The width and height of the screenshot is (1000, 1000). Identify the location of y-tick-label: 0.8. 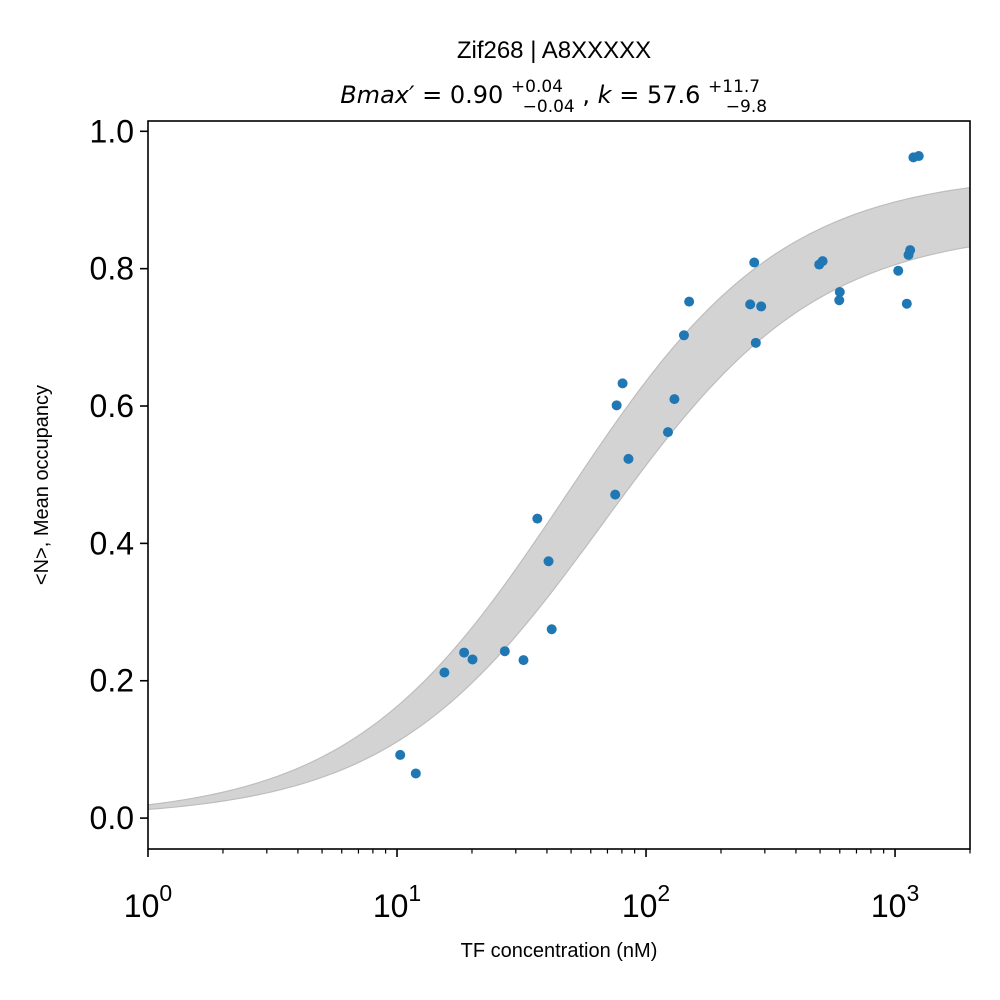
(112, 269).